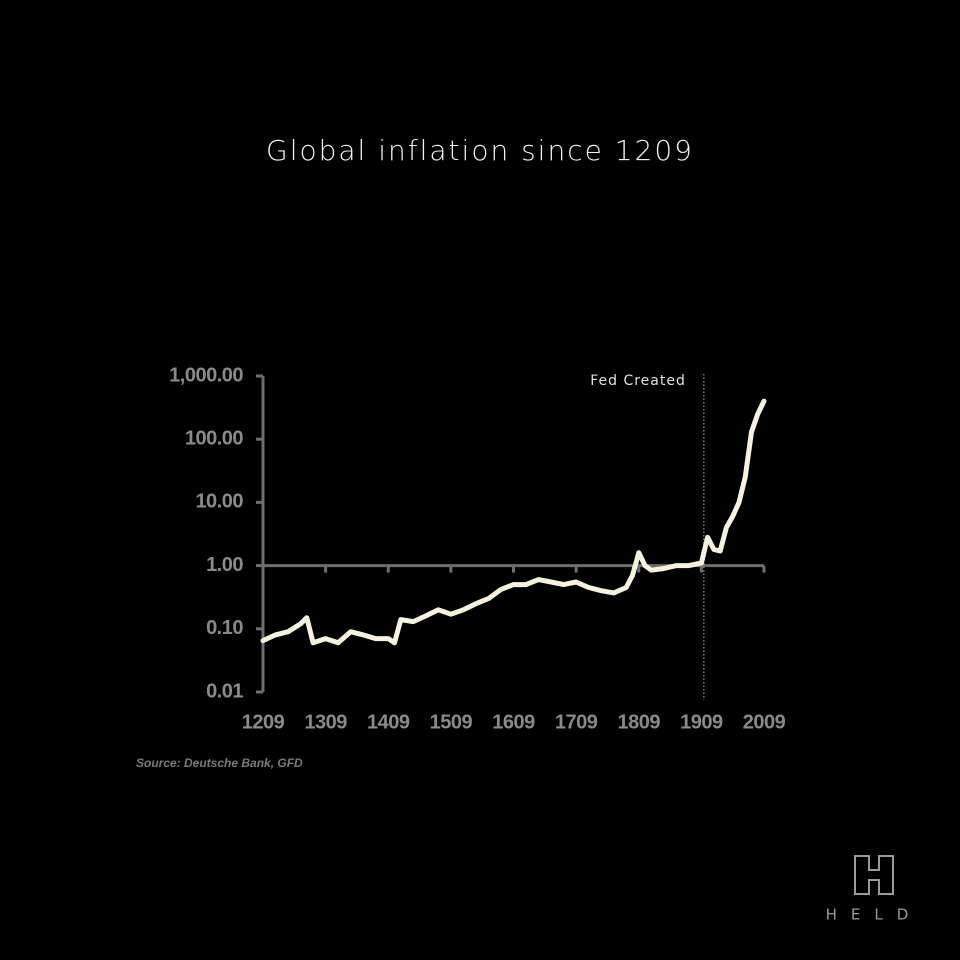 The image size is (960, 960). What do you see at coordinates (480, 150) in the screenshot?
I see `chart-title: Global inflation since 1209` at bounding box center [480, 150].